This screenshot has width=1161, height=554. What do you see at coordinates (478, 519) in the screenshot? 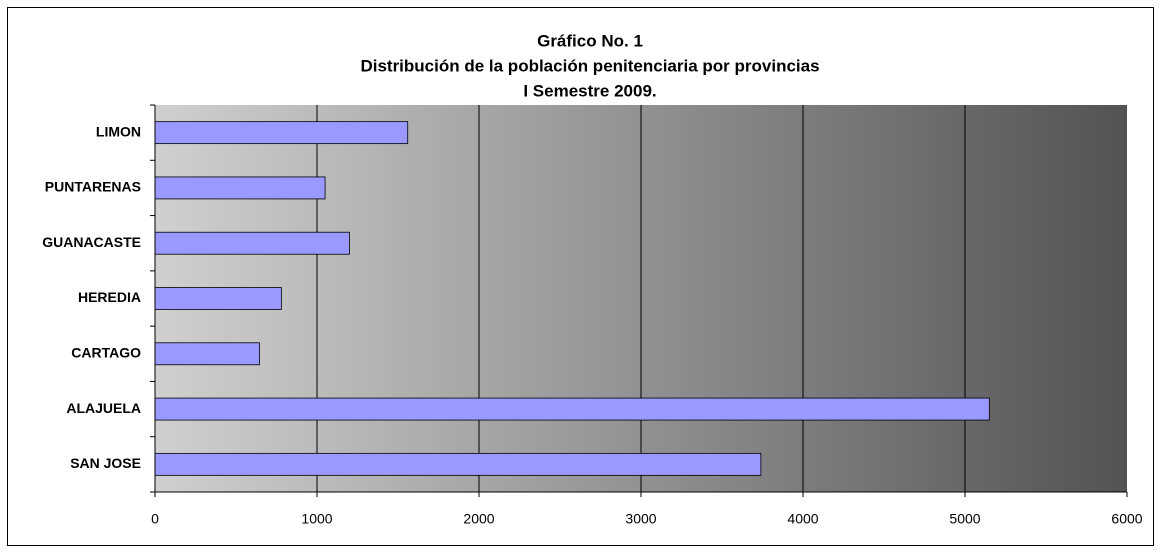
I see `x-tick-label: 2000` at bounding box center [478, 519].